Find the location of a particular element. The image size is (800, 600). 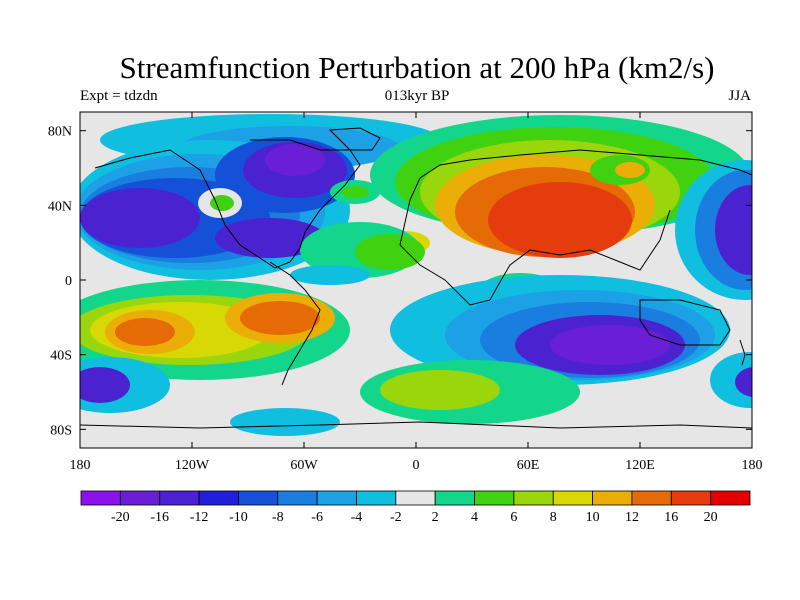

lon-tick-label: 120E is located at coordinates (640, 465).